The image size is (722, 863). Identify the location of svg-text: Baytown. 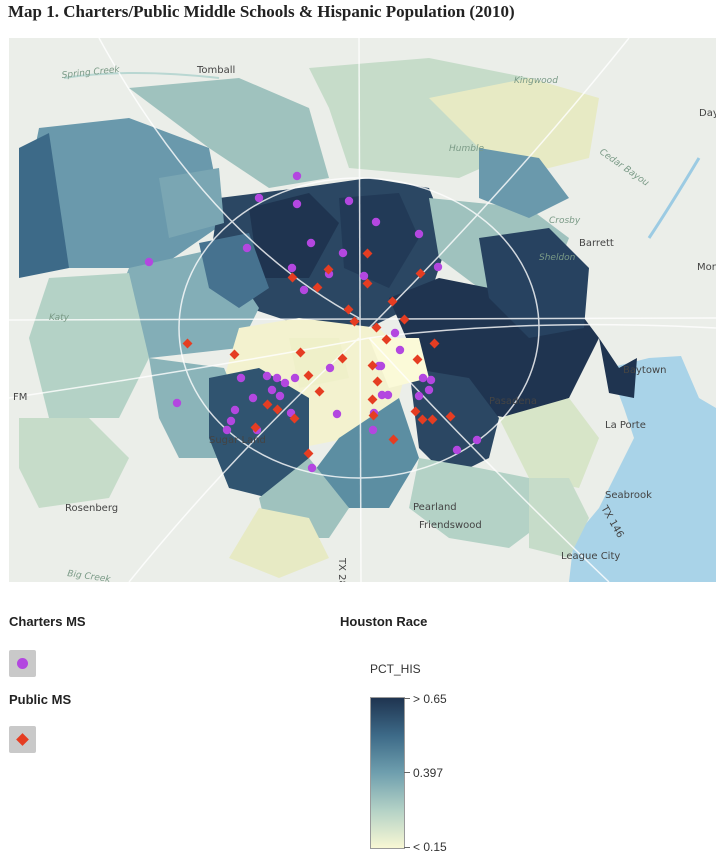
(644, 370).